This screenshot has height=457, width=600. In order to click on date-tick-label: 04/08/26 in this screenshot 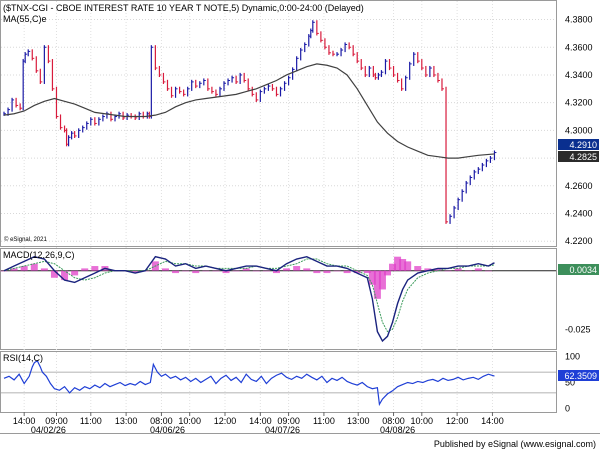, I will do `click(397, 430)`.